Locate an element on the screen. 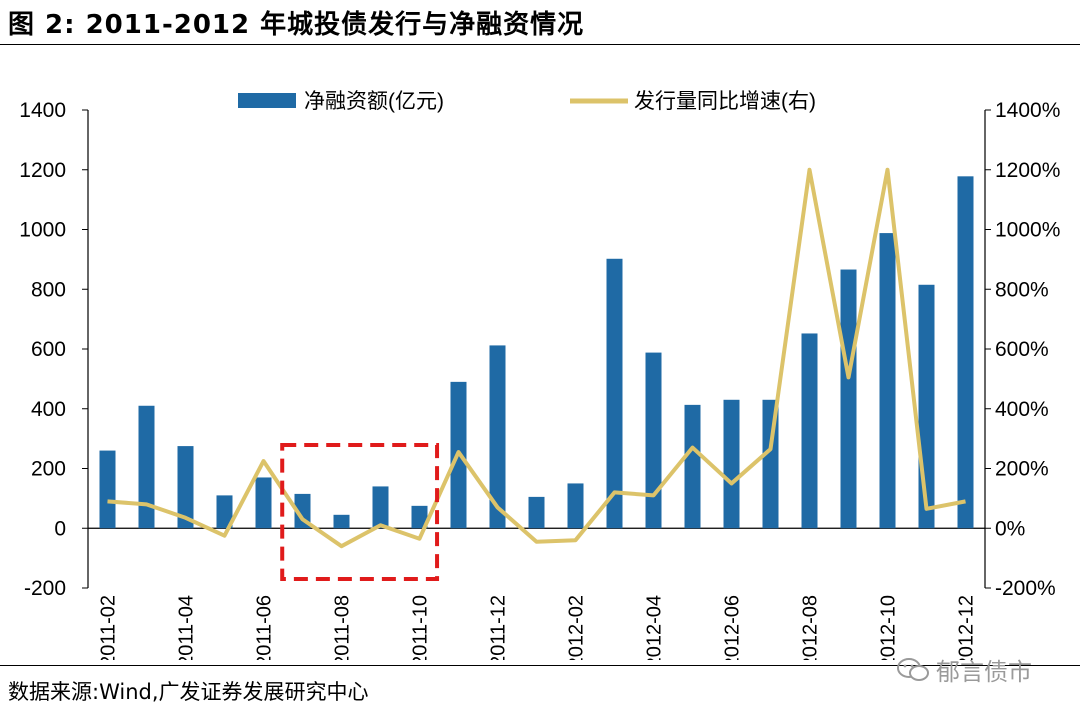  x-axis-label: 2012-10 is located at coordinates (889, 627).